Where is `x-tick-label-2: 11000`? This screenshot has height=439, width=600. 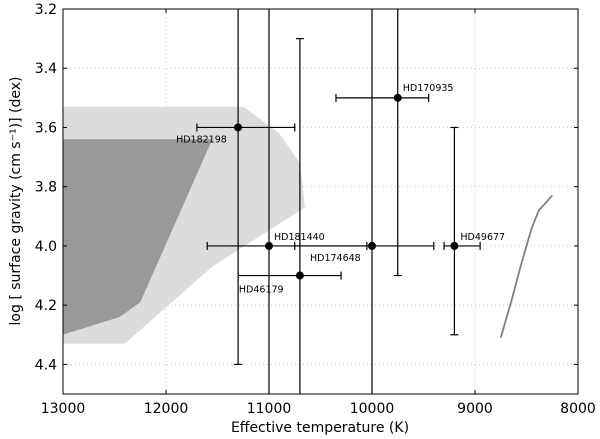 x-tick-label-2: 11000 is located at coordinates (269, 409).